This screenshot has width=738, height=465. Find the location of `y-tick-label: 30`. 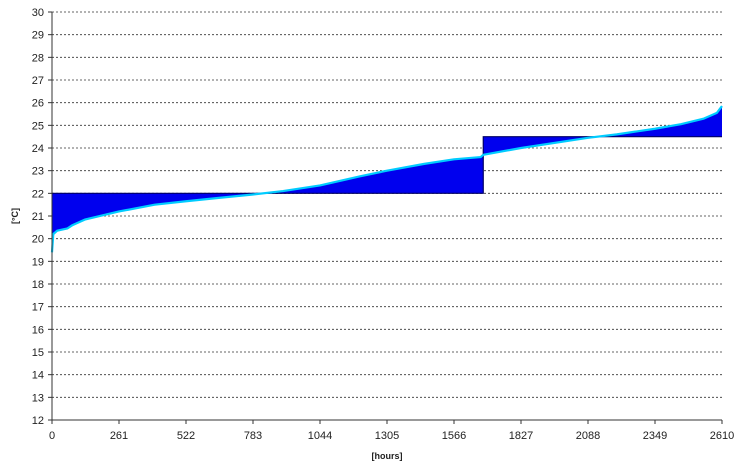

y-tick-label: 30 is located at coordinates (38, 13).